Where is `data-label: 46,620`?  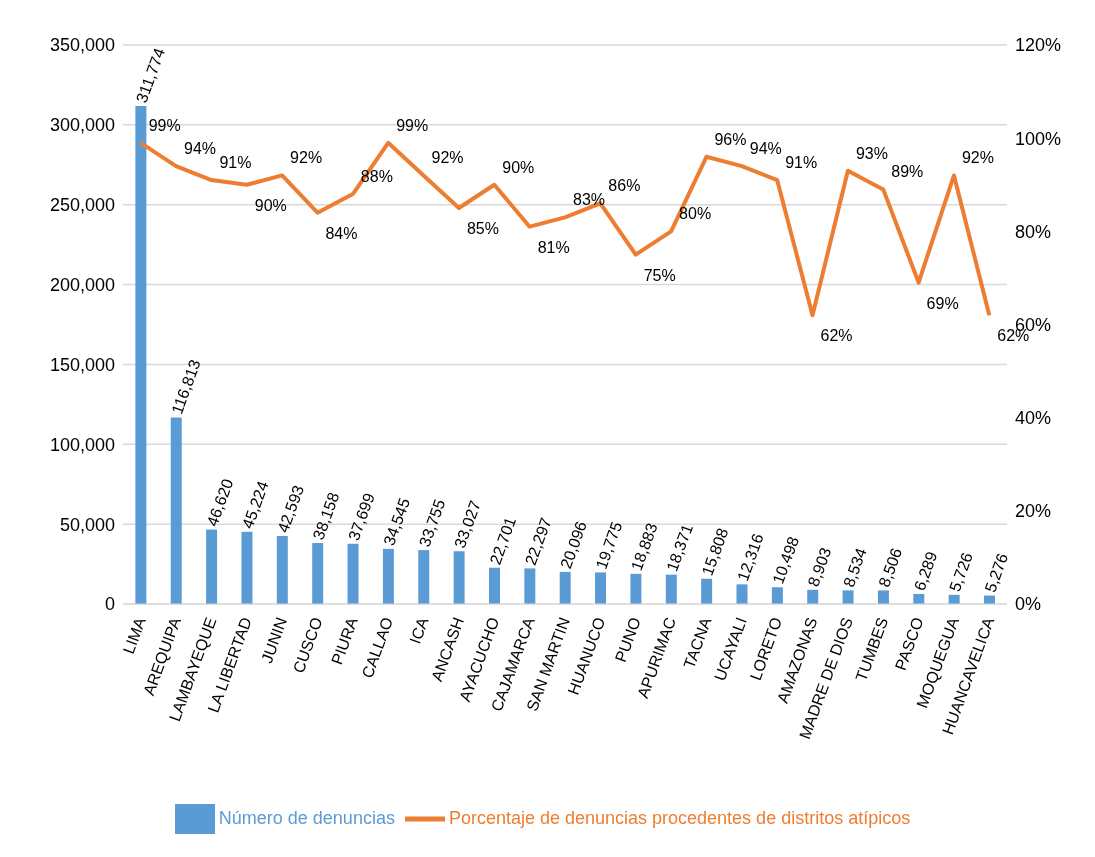 data-label: 46,620 is located at coordinates (220, 502).